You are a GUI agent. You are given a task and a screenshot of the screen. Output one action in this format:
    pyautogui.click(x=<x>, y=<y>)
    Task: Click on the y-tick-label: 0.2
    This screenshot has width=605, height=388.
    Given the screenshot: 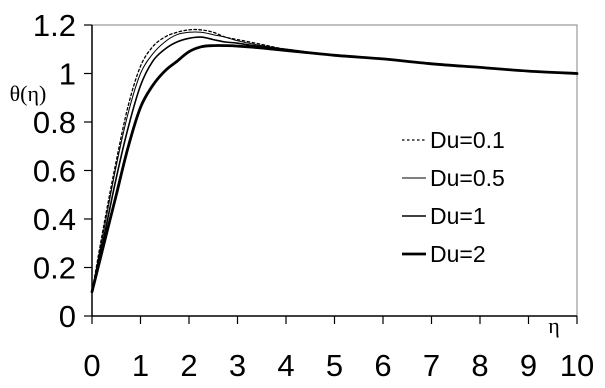 What is the action you would take?
    pyautogui.click(x=54, y=268)
    